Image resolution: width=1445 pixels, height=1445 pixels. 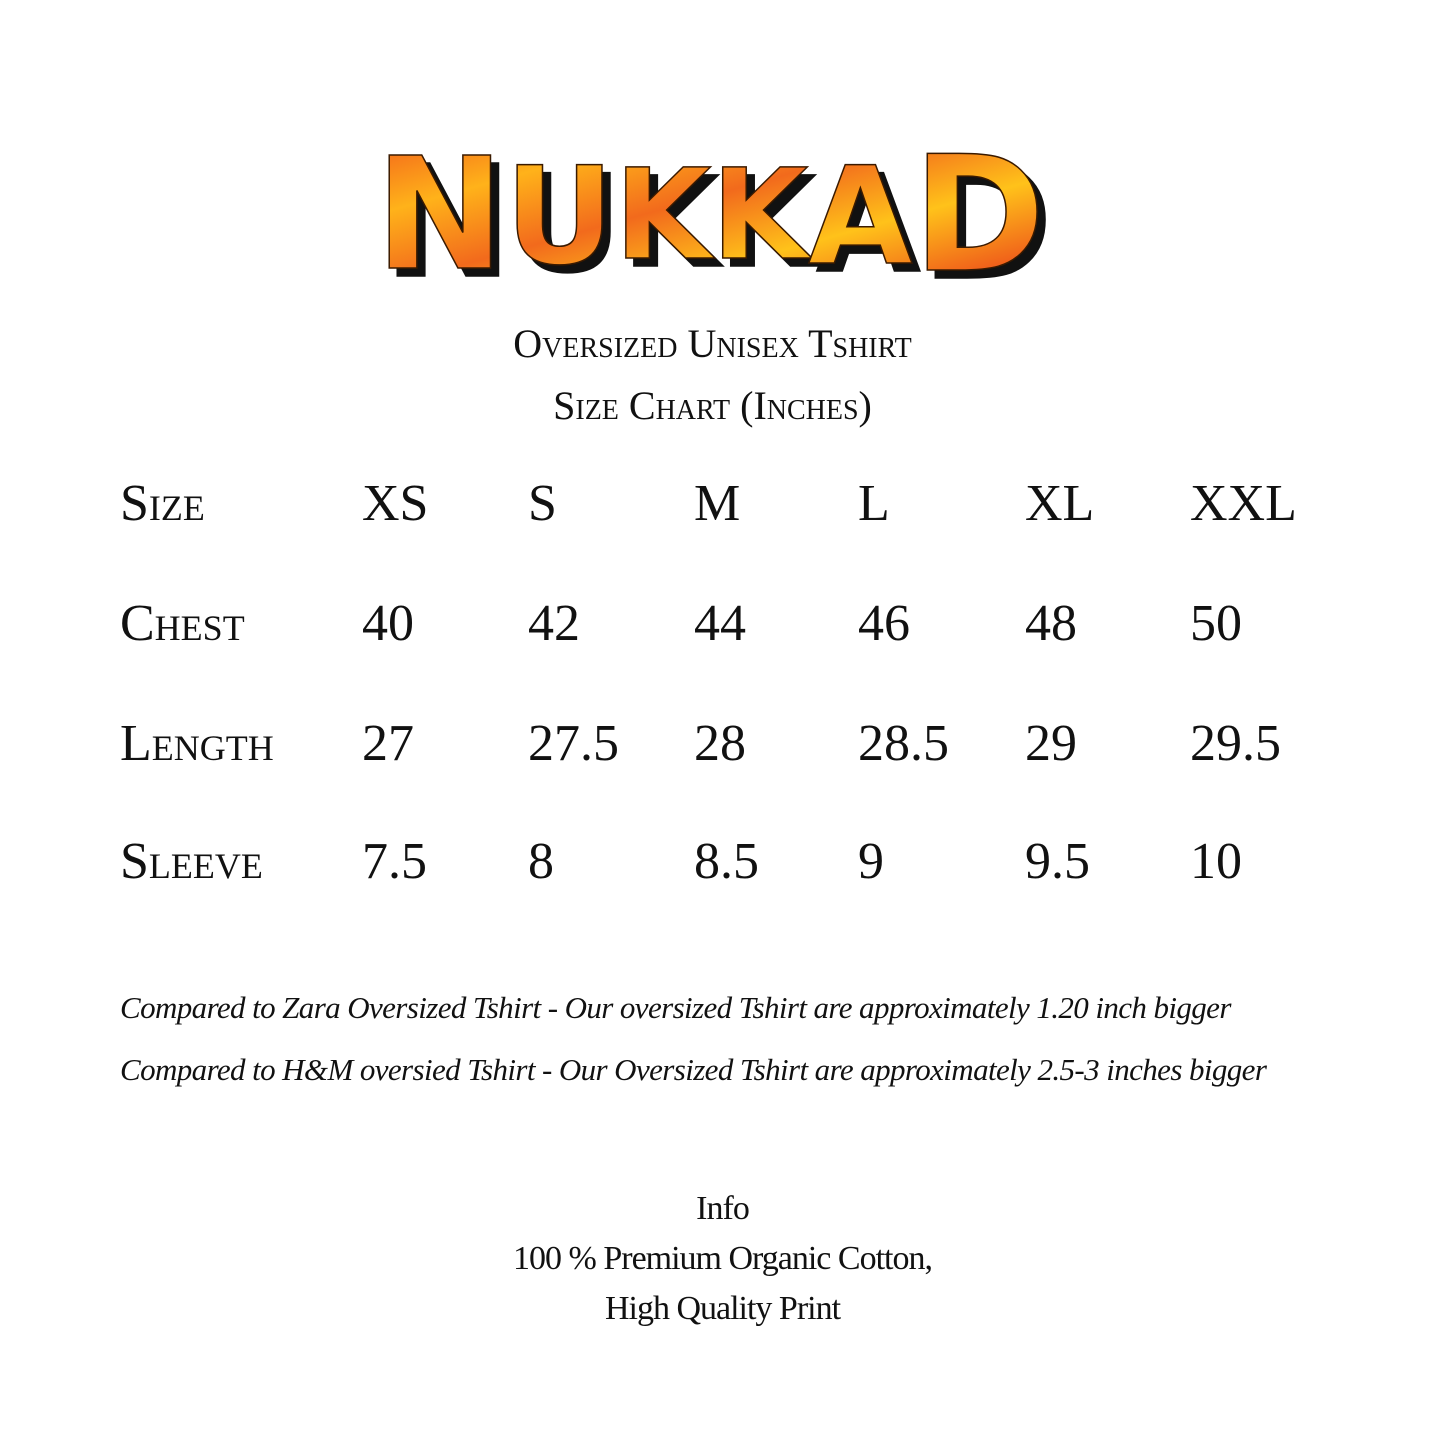 I want to click on size-header-xxl: XXL, so click(x=1243, y=503).